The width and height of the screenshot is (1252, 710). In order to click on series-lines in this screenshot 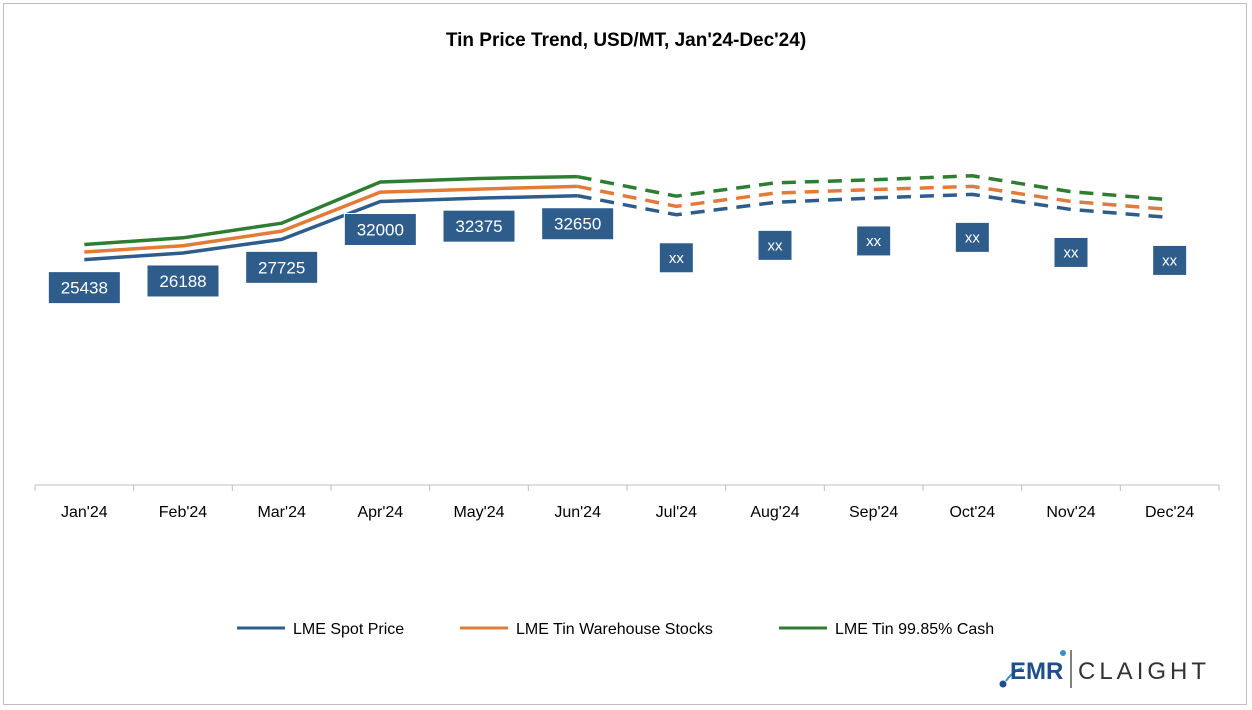, I will do `click(627, 218)`.